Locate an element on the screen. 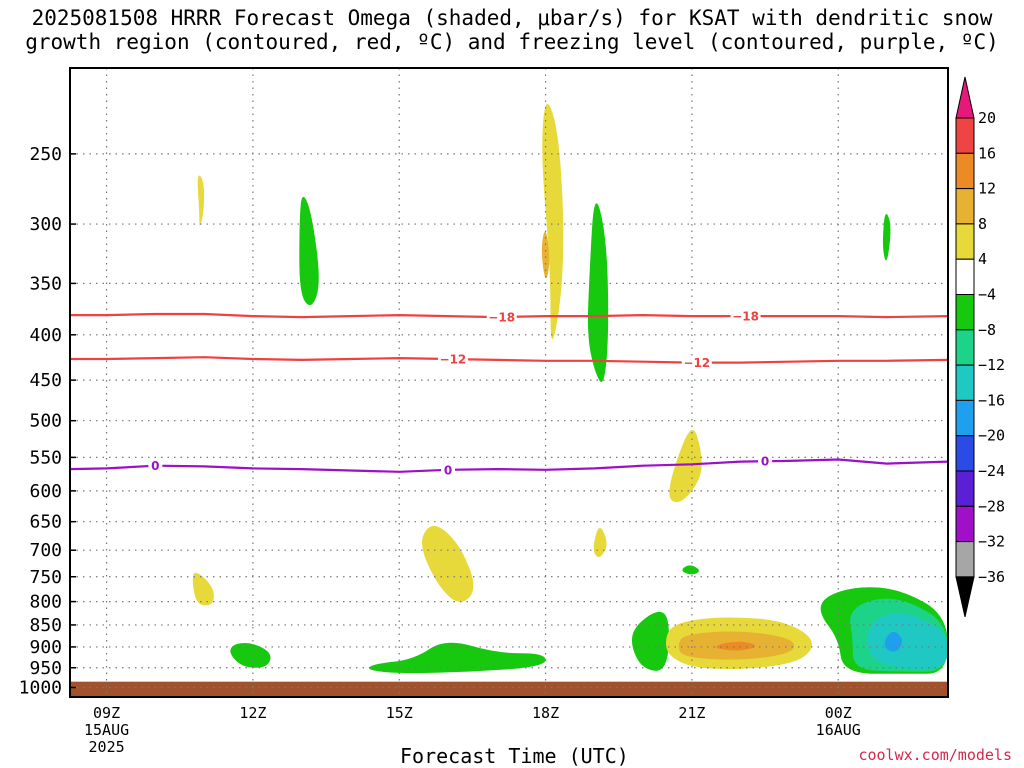 Image resolution: width=1024 pixels, height=768 pixels. y-tick-label-950: 950 is located at coordinates (45, 668).